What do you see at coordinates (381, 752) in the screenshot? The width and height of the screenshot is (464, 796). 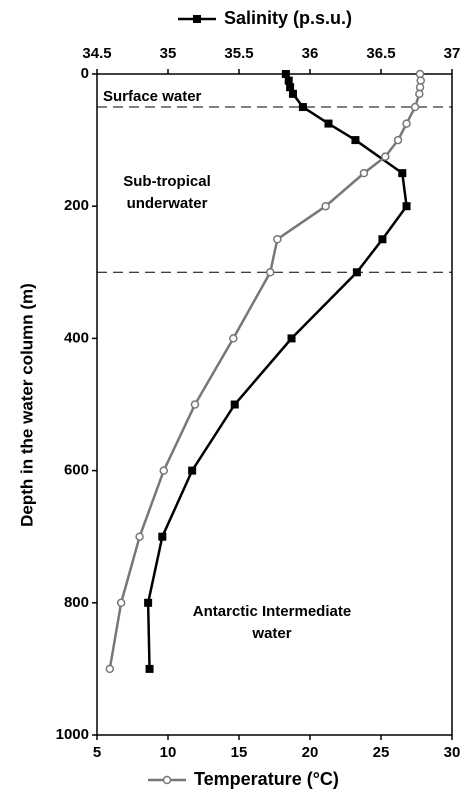 I see `x-tick-label: 25` at bounding box center [381, 752].